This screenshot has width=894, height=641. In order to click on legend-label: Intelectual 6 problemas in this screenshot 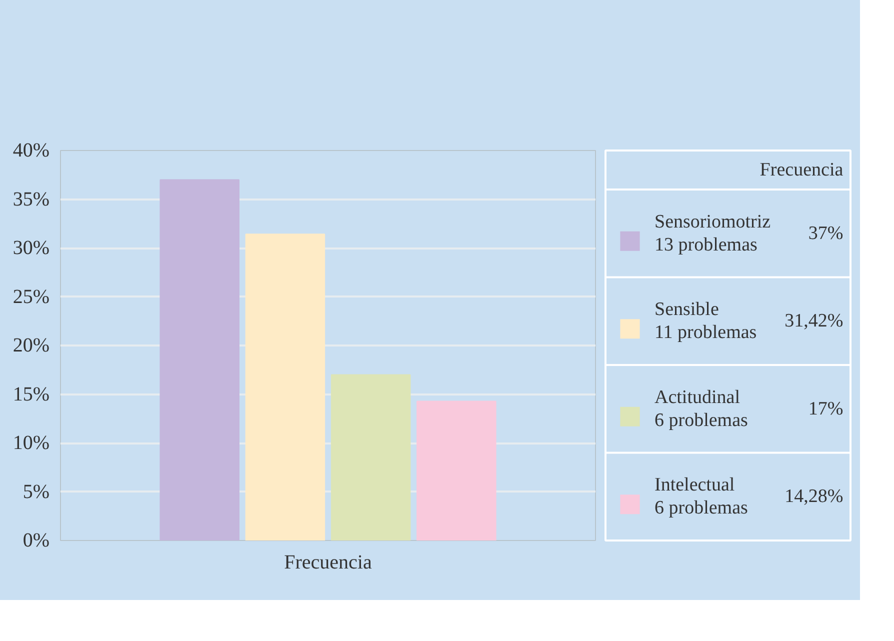, I will do `click(701, 496)`.